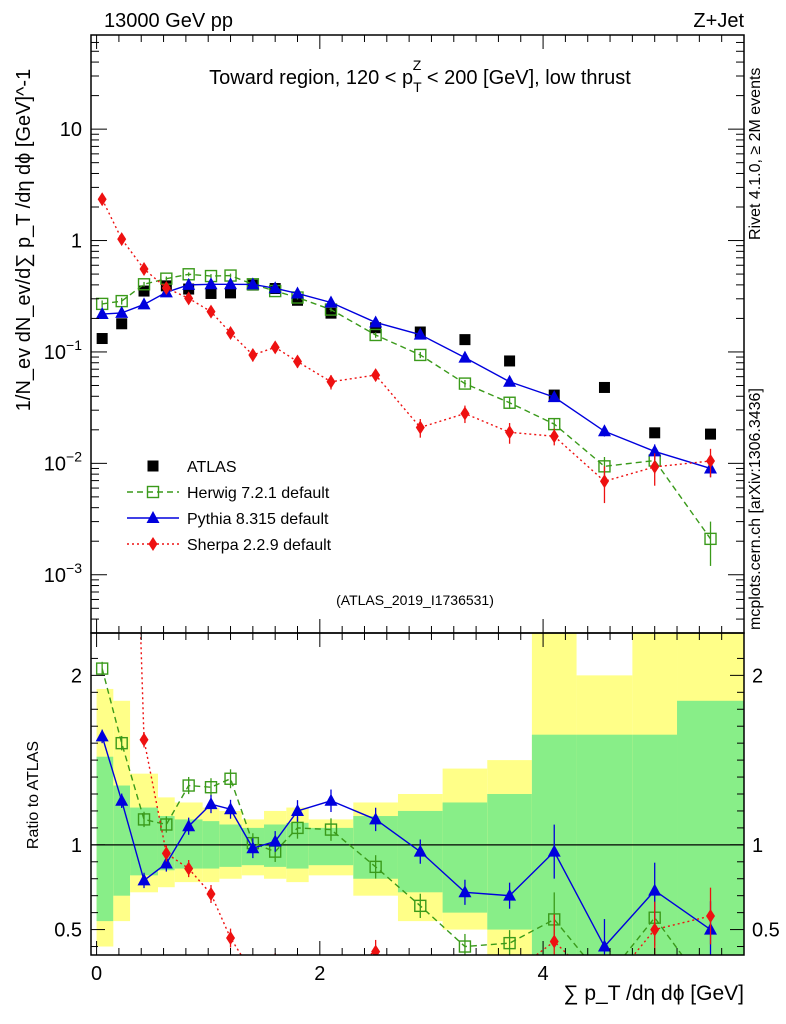 This screenshot has height=1024, width=786. What do you see at coordinates (757, 846) in the screenshot?
I see `ratio-y-tick-label-right: 1` at bounding box center [757, 846].